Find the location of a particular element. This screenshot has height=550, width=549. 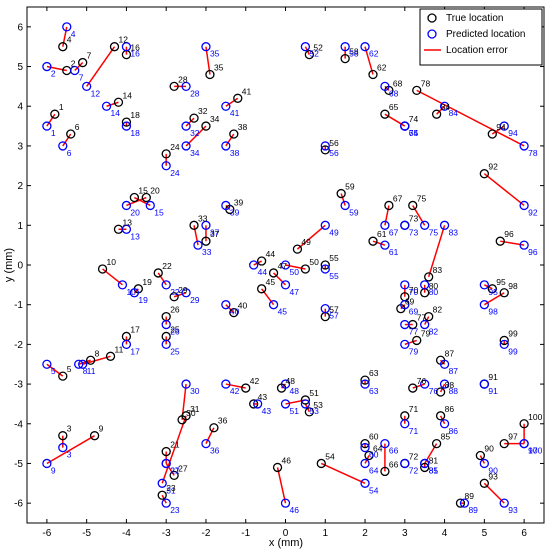

predicted-point-label: 35 is located at coordinates (215, 54).